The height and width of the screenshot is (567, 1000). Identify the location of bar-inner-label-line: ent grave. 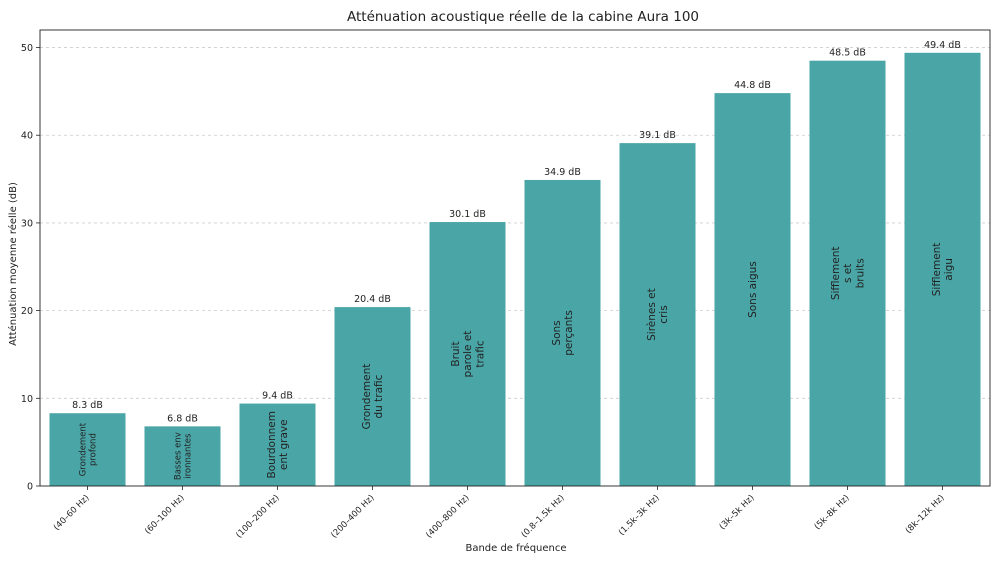
(284, 444).